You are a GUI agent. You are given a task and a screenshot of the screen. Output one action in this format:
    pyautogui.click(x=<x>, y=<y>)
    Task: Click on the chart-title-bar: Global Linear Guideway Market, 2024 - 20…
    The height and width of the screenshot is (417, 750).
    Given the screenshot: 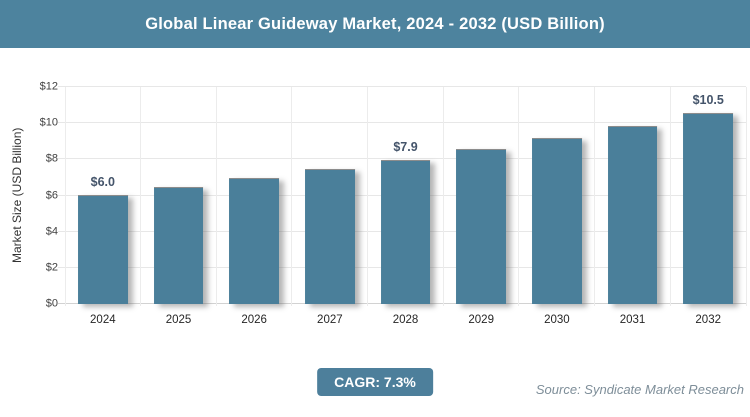 What is the action you would take?
    pyautogui.click(x=375, y=24)
    